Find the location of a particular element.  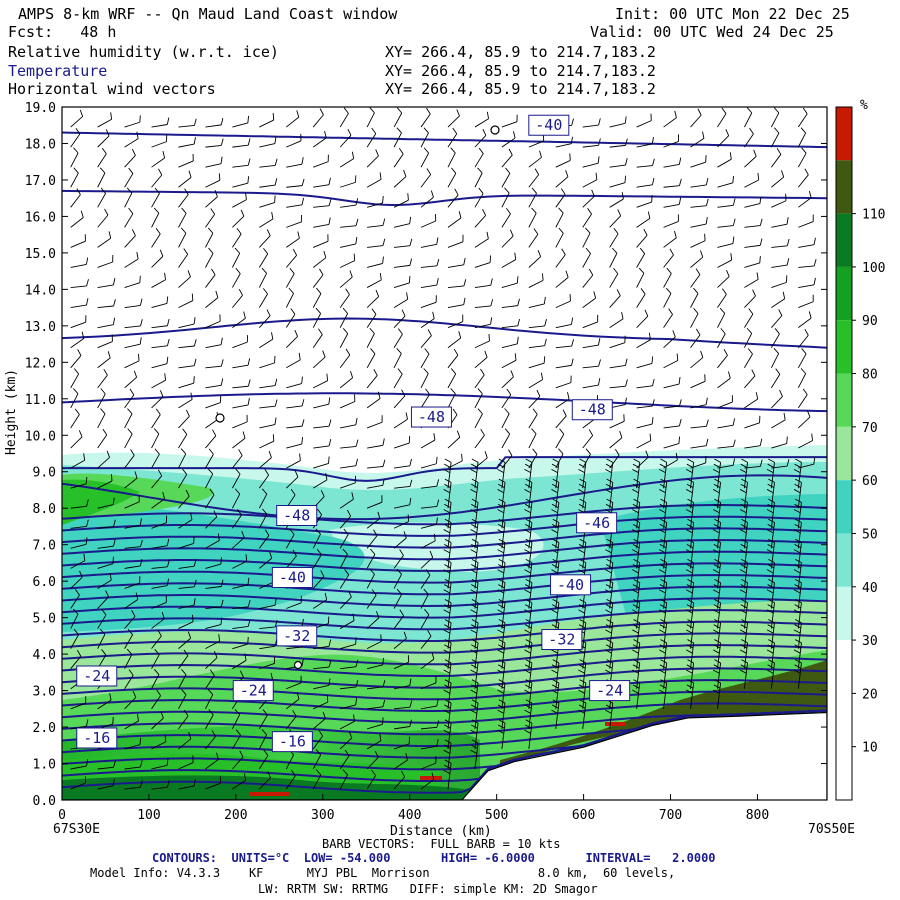

colorbar-tick-label-4: 50 is located at coordinates (870, 534).